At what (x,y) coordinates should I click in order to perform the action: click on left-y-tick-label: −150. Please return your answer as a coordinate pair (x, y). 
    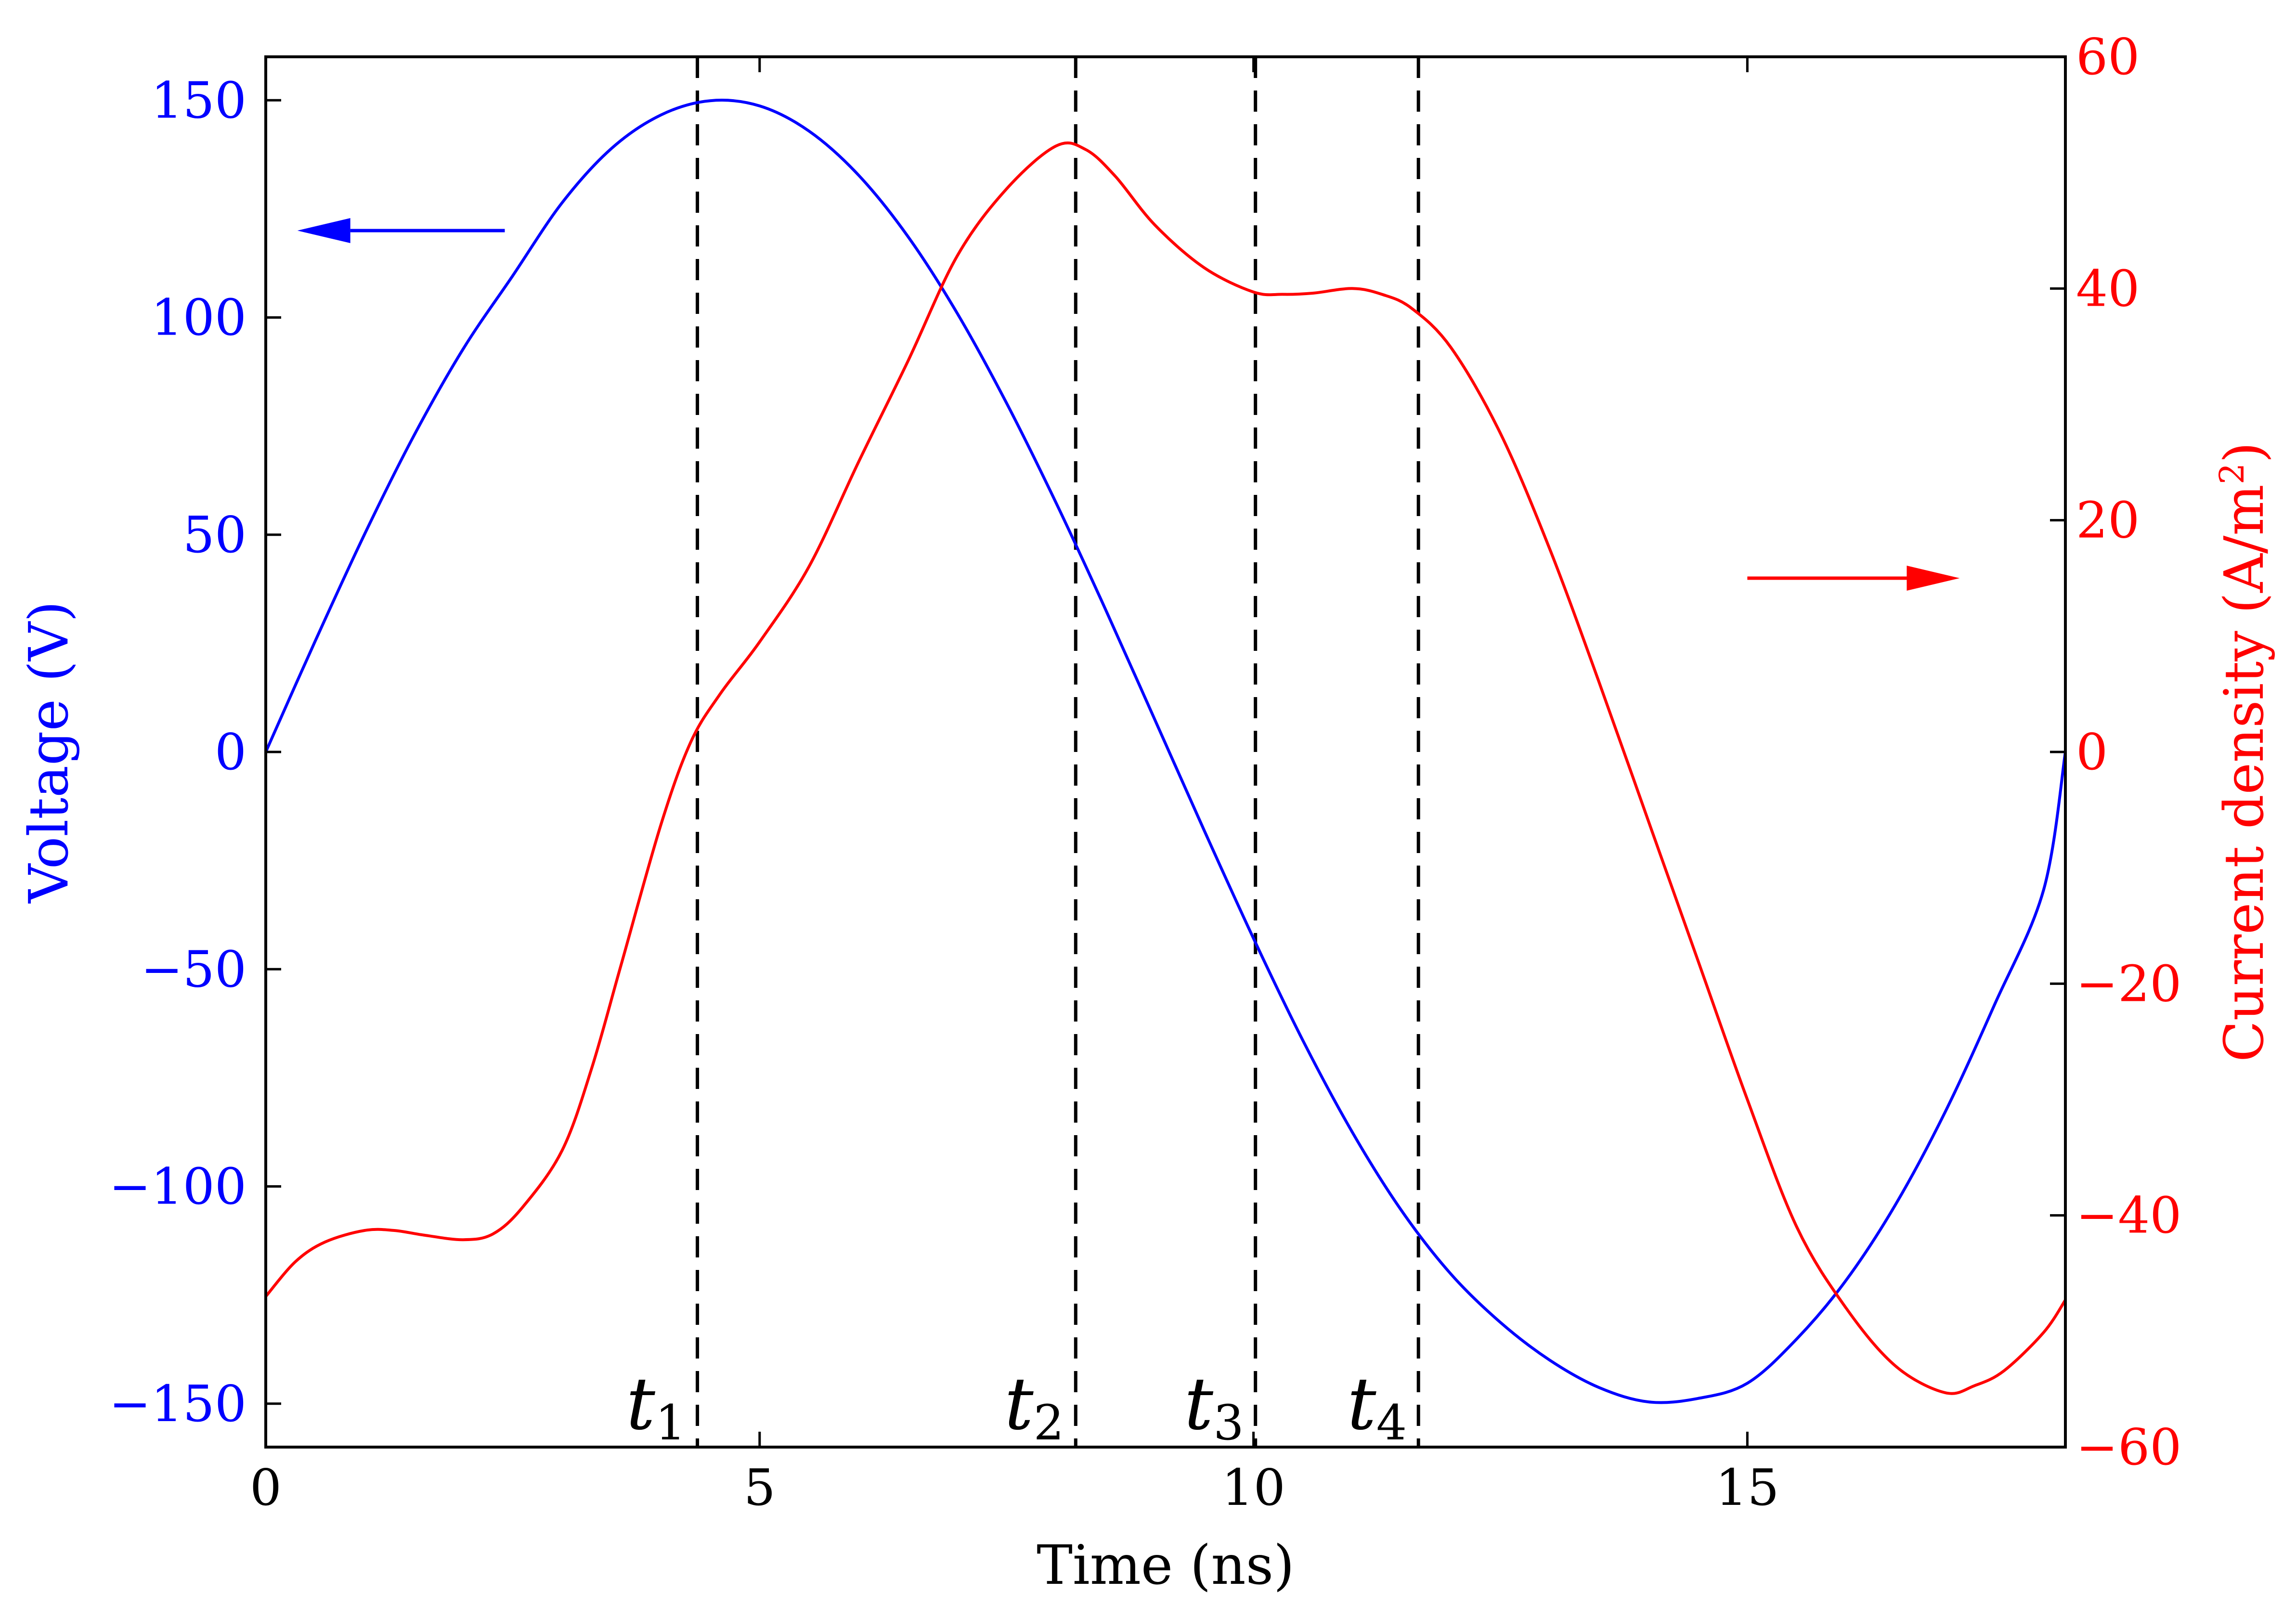
    Looking at the image, I should click on (178, 1403).